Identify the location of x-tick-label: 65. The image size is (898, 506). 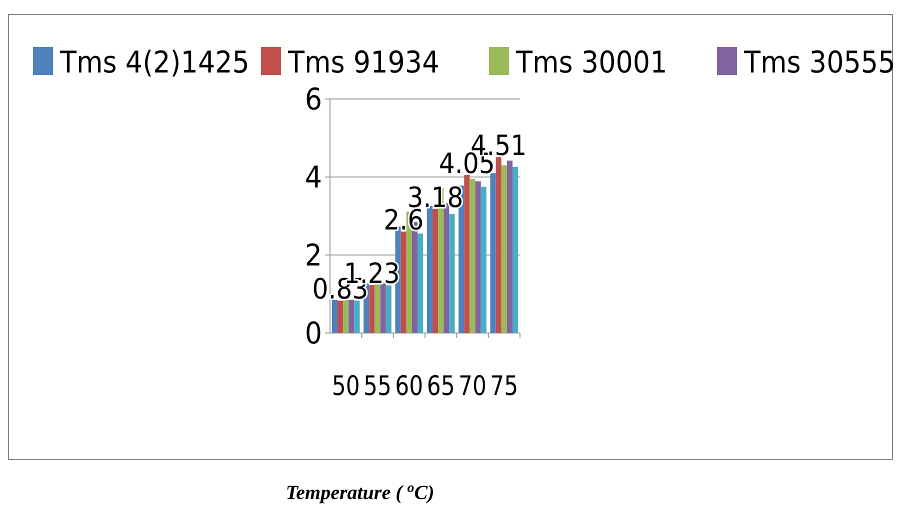
(442, 386).